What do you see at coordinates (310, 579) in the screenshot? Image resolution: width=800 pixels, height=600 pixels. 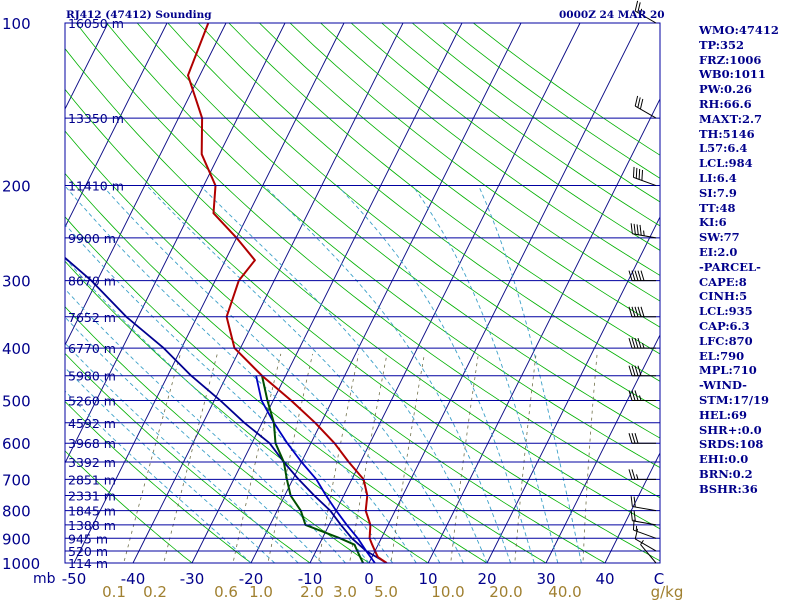 I see `temperature-tick-label: -10` at bounding box center [310, 579].